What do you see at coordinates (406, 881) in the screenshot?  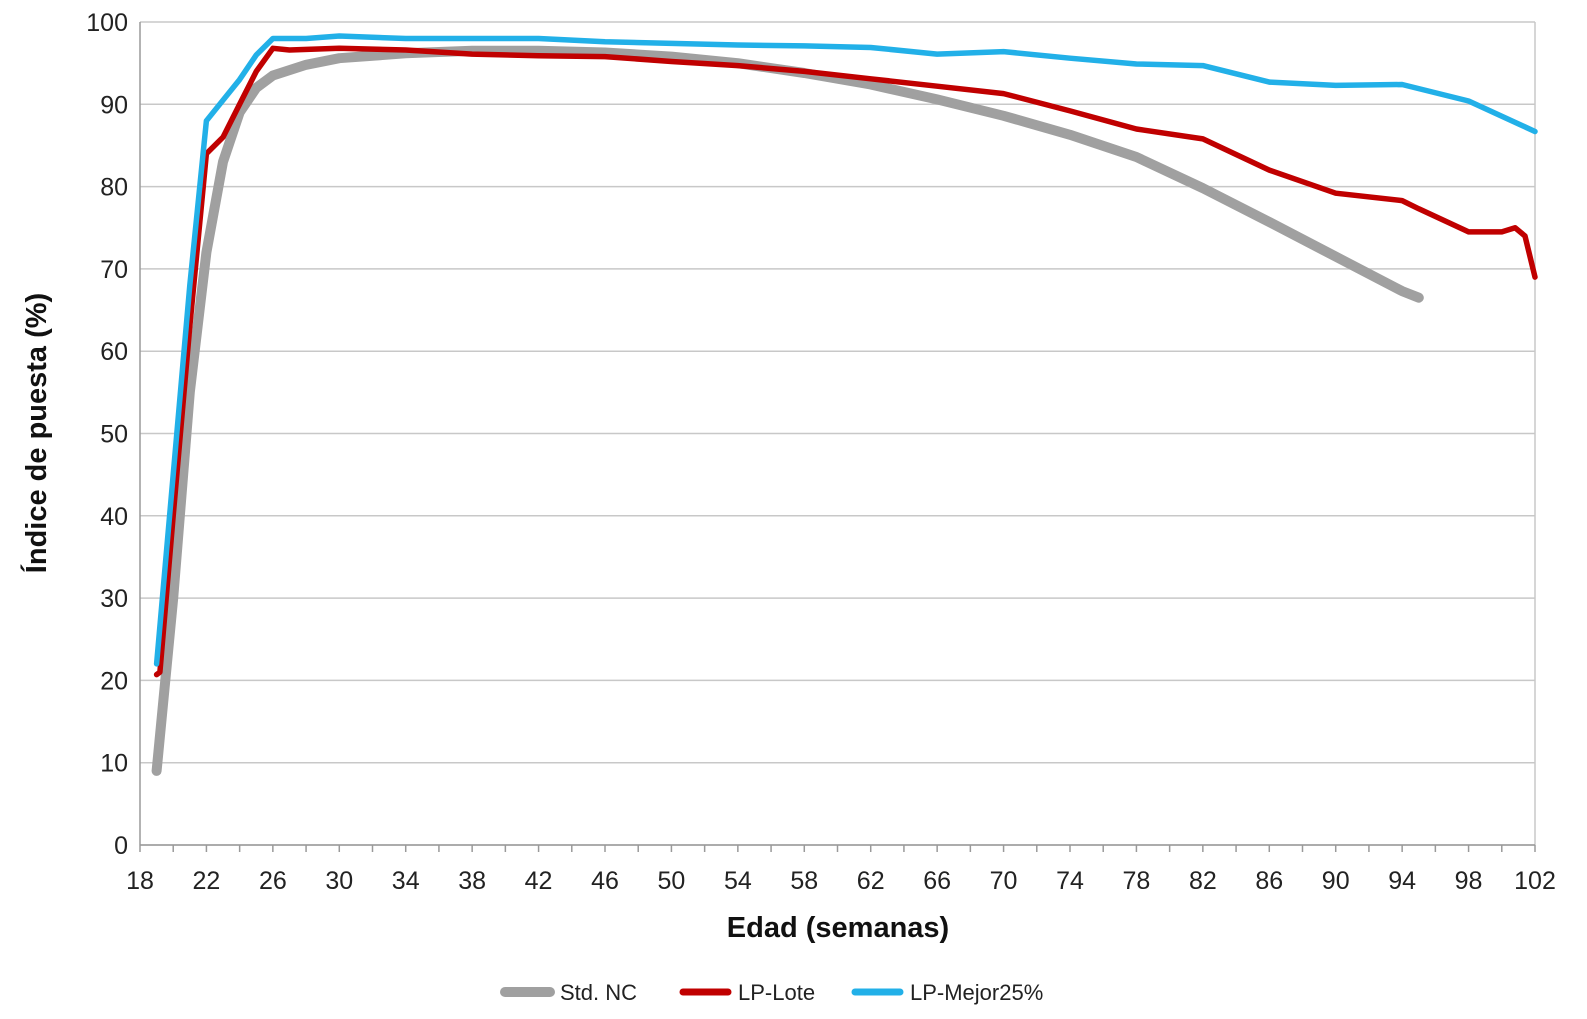 I see `x-tick-label: 34` at bounding box center [406, 881].